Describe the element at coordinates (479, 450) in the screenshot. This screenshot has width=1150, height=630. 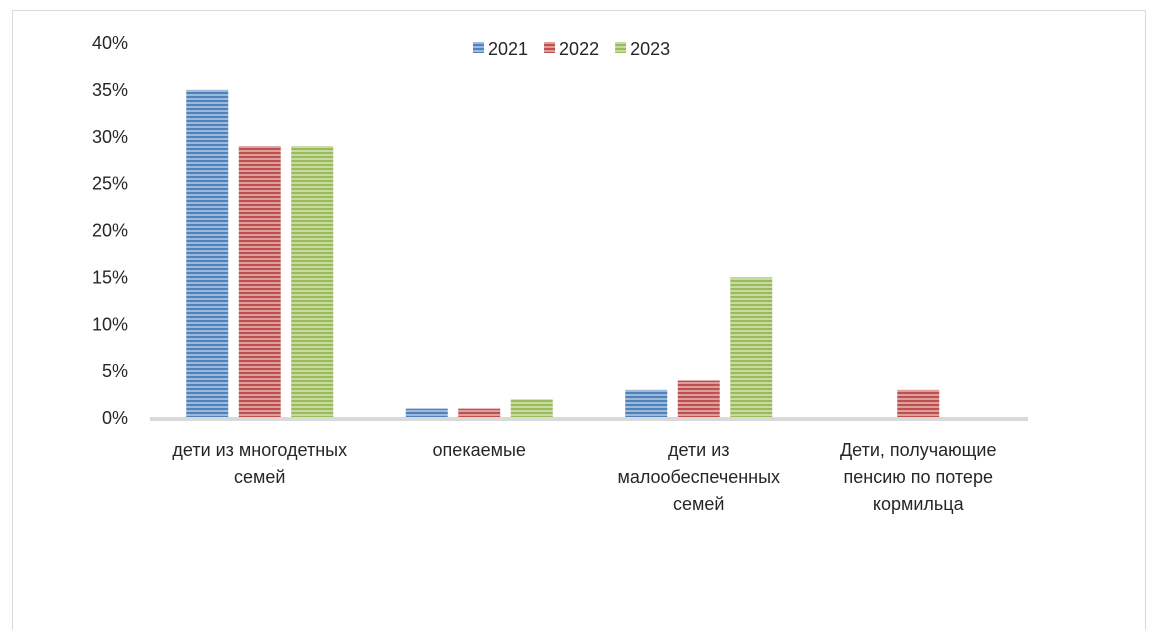
I see `x-tick-label: опекаемые` at that location.